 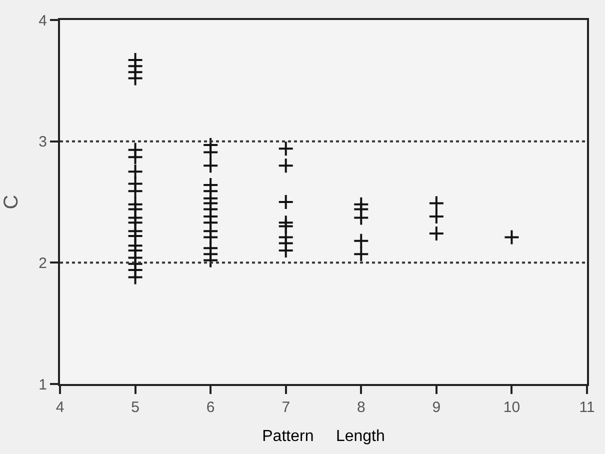 What do you see at coordinates (42, 142) in the screenshot?
I see `y-tick-label: 3` at bounding box center [42, 142].